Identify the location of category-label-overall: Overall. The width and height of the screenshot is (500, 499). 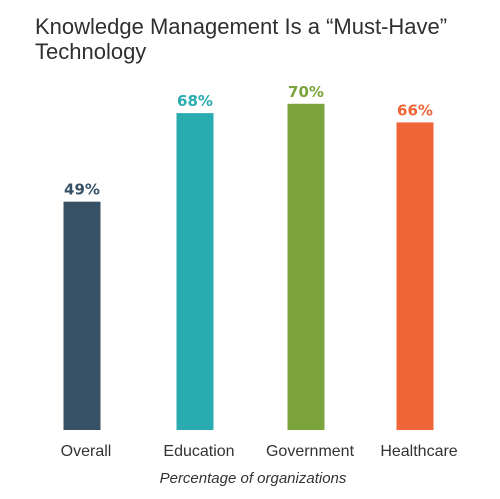
(86, 451).